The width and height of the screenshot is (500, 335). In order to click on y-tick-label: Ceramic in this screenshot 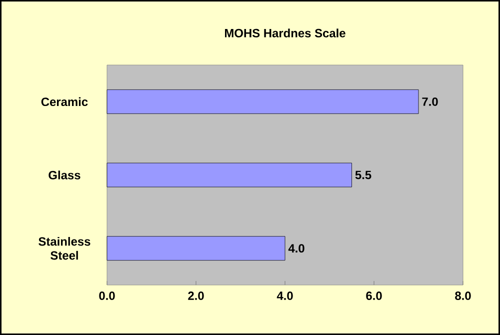, I will do `click(64, 101)`.